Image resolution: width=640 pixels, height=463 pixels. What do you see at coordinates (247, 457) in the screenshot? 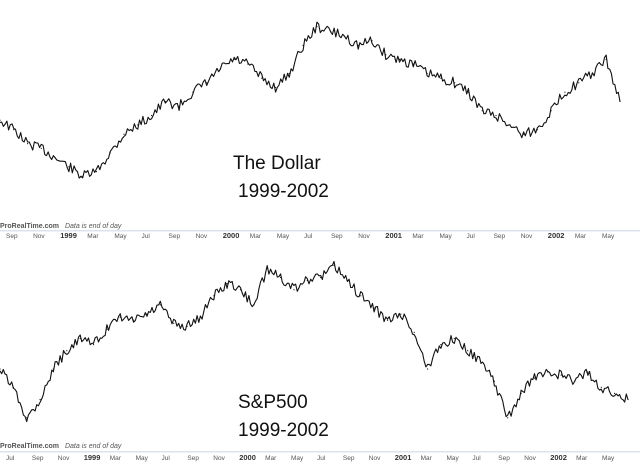
I see `sp500-x-tick-label: 2000` at bounding box center [247, 457].